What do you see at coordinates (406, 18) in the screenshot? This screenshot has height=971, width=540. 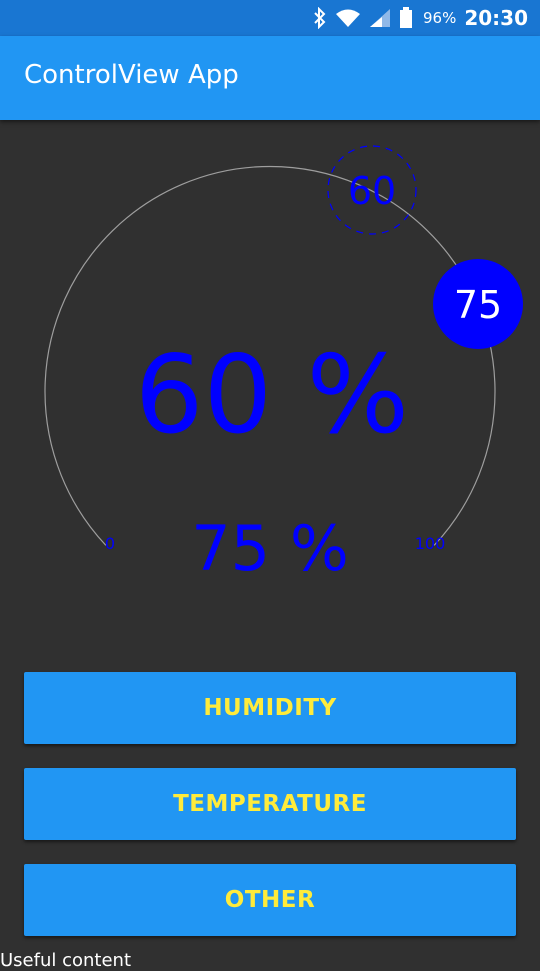 I see `battery-icon` at bounding box center [406, 18].